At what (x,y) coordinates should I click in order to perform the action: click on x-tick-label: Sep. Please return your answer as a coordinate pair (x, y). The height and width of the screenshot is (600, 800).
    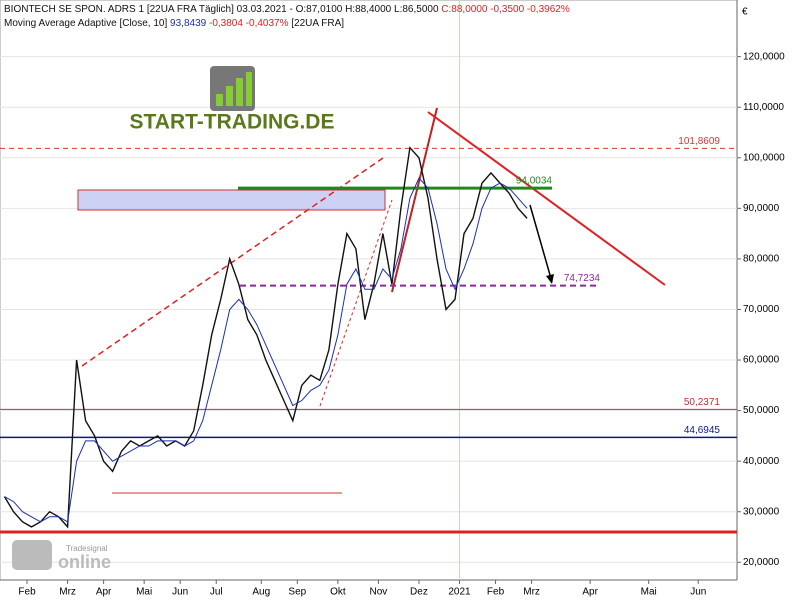
    Looking at the image, I should click on (297, 592).